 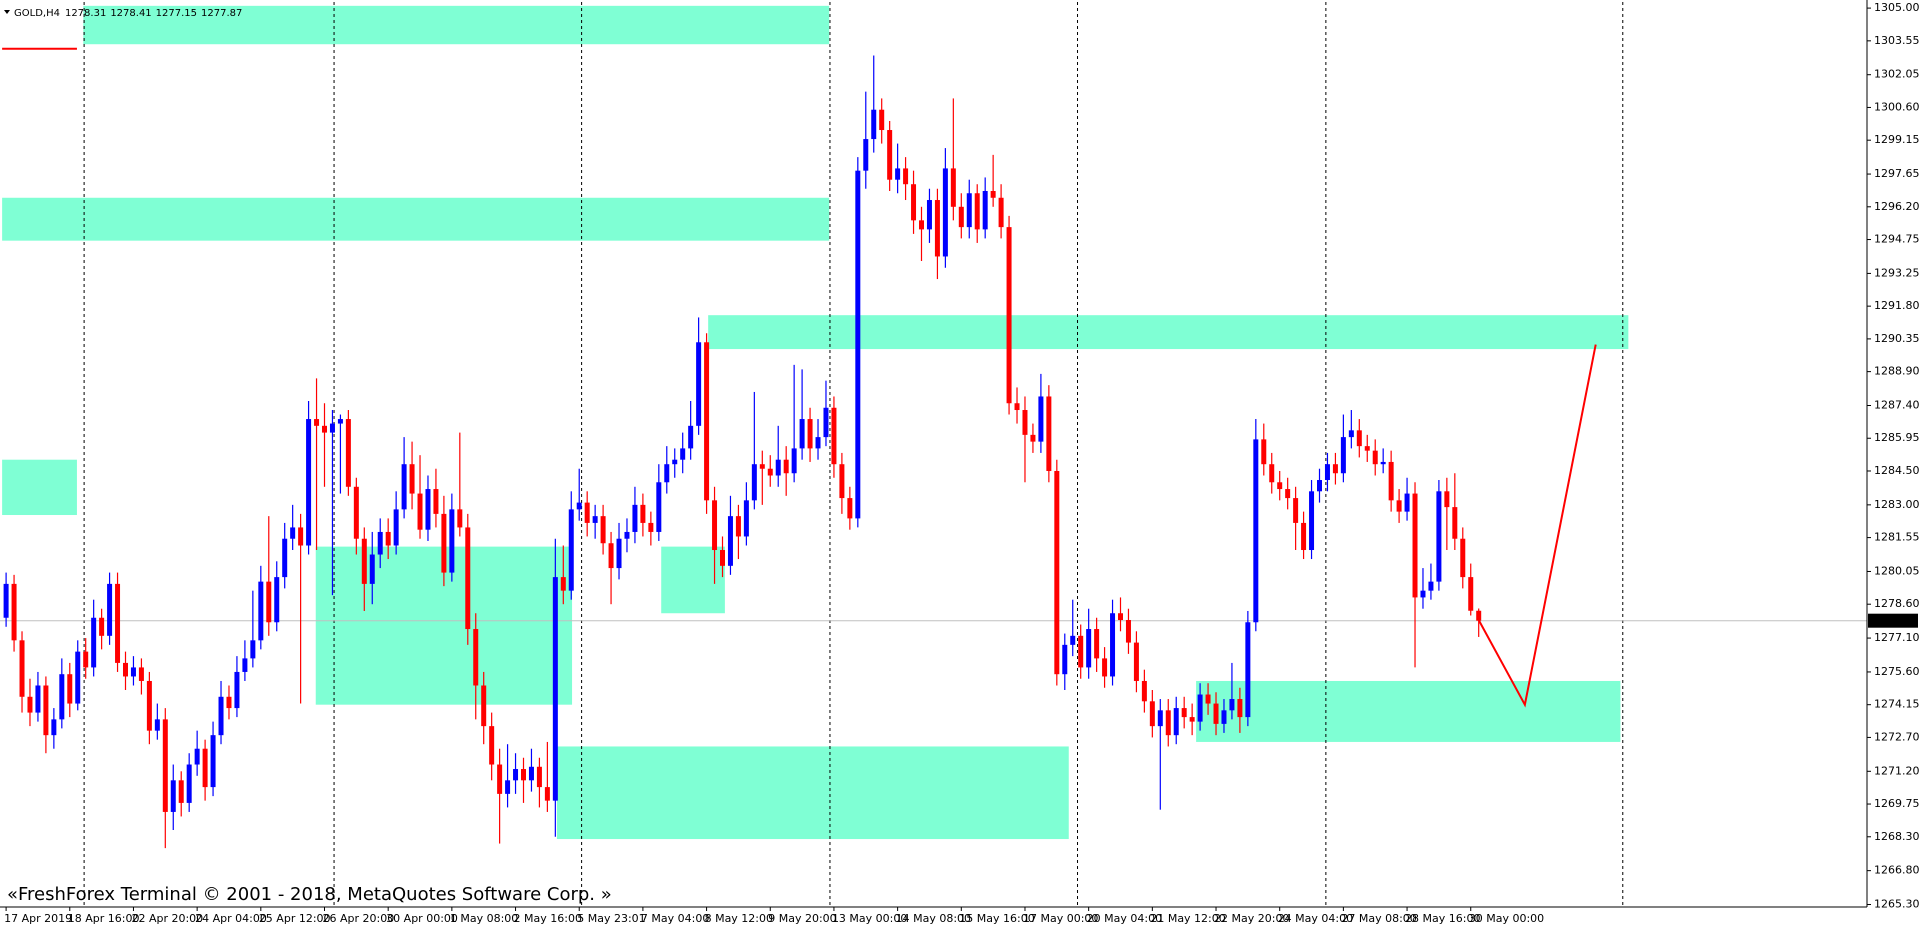 What do you see at coordinates (221, 13) in the screenshot?
I see `last-close: 1277.87` at bounding box center [221, 13].